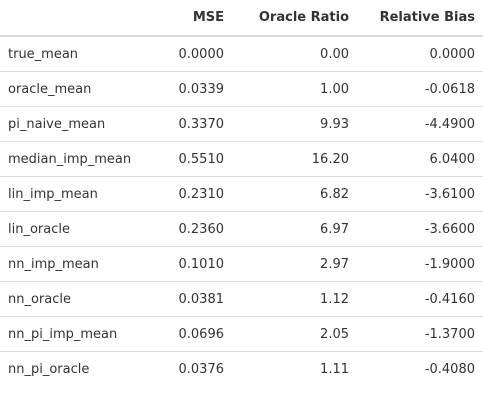 The width and height of the screenshot is (483, 403). What do you see at coordinates (196, 229) in the screenshot?
I see `row-mse: 0.2360` at bounding box center [196, 229].